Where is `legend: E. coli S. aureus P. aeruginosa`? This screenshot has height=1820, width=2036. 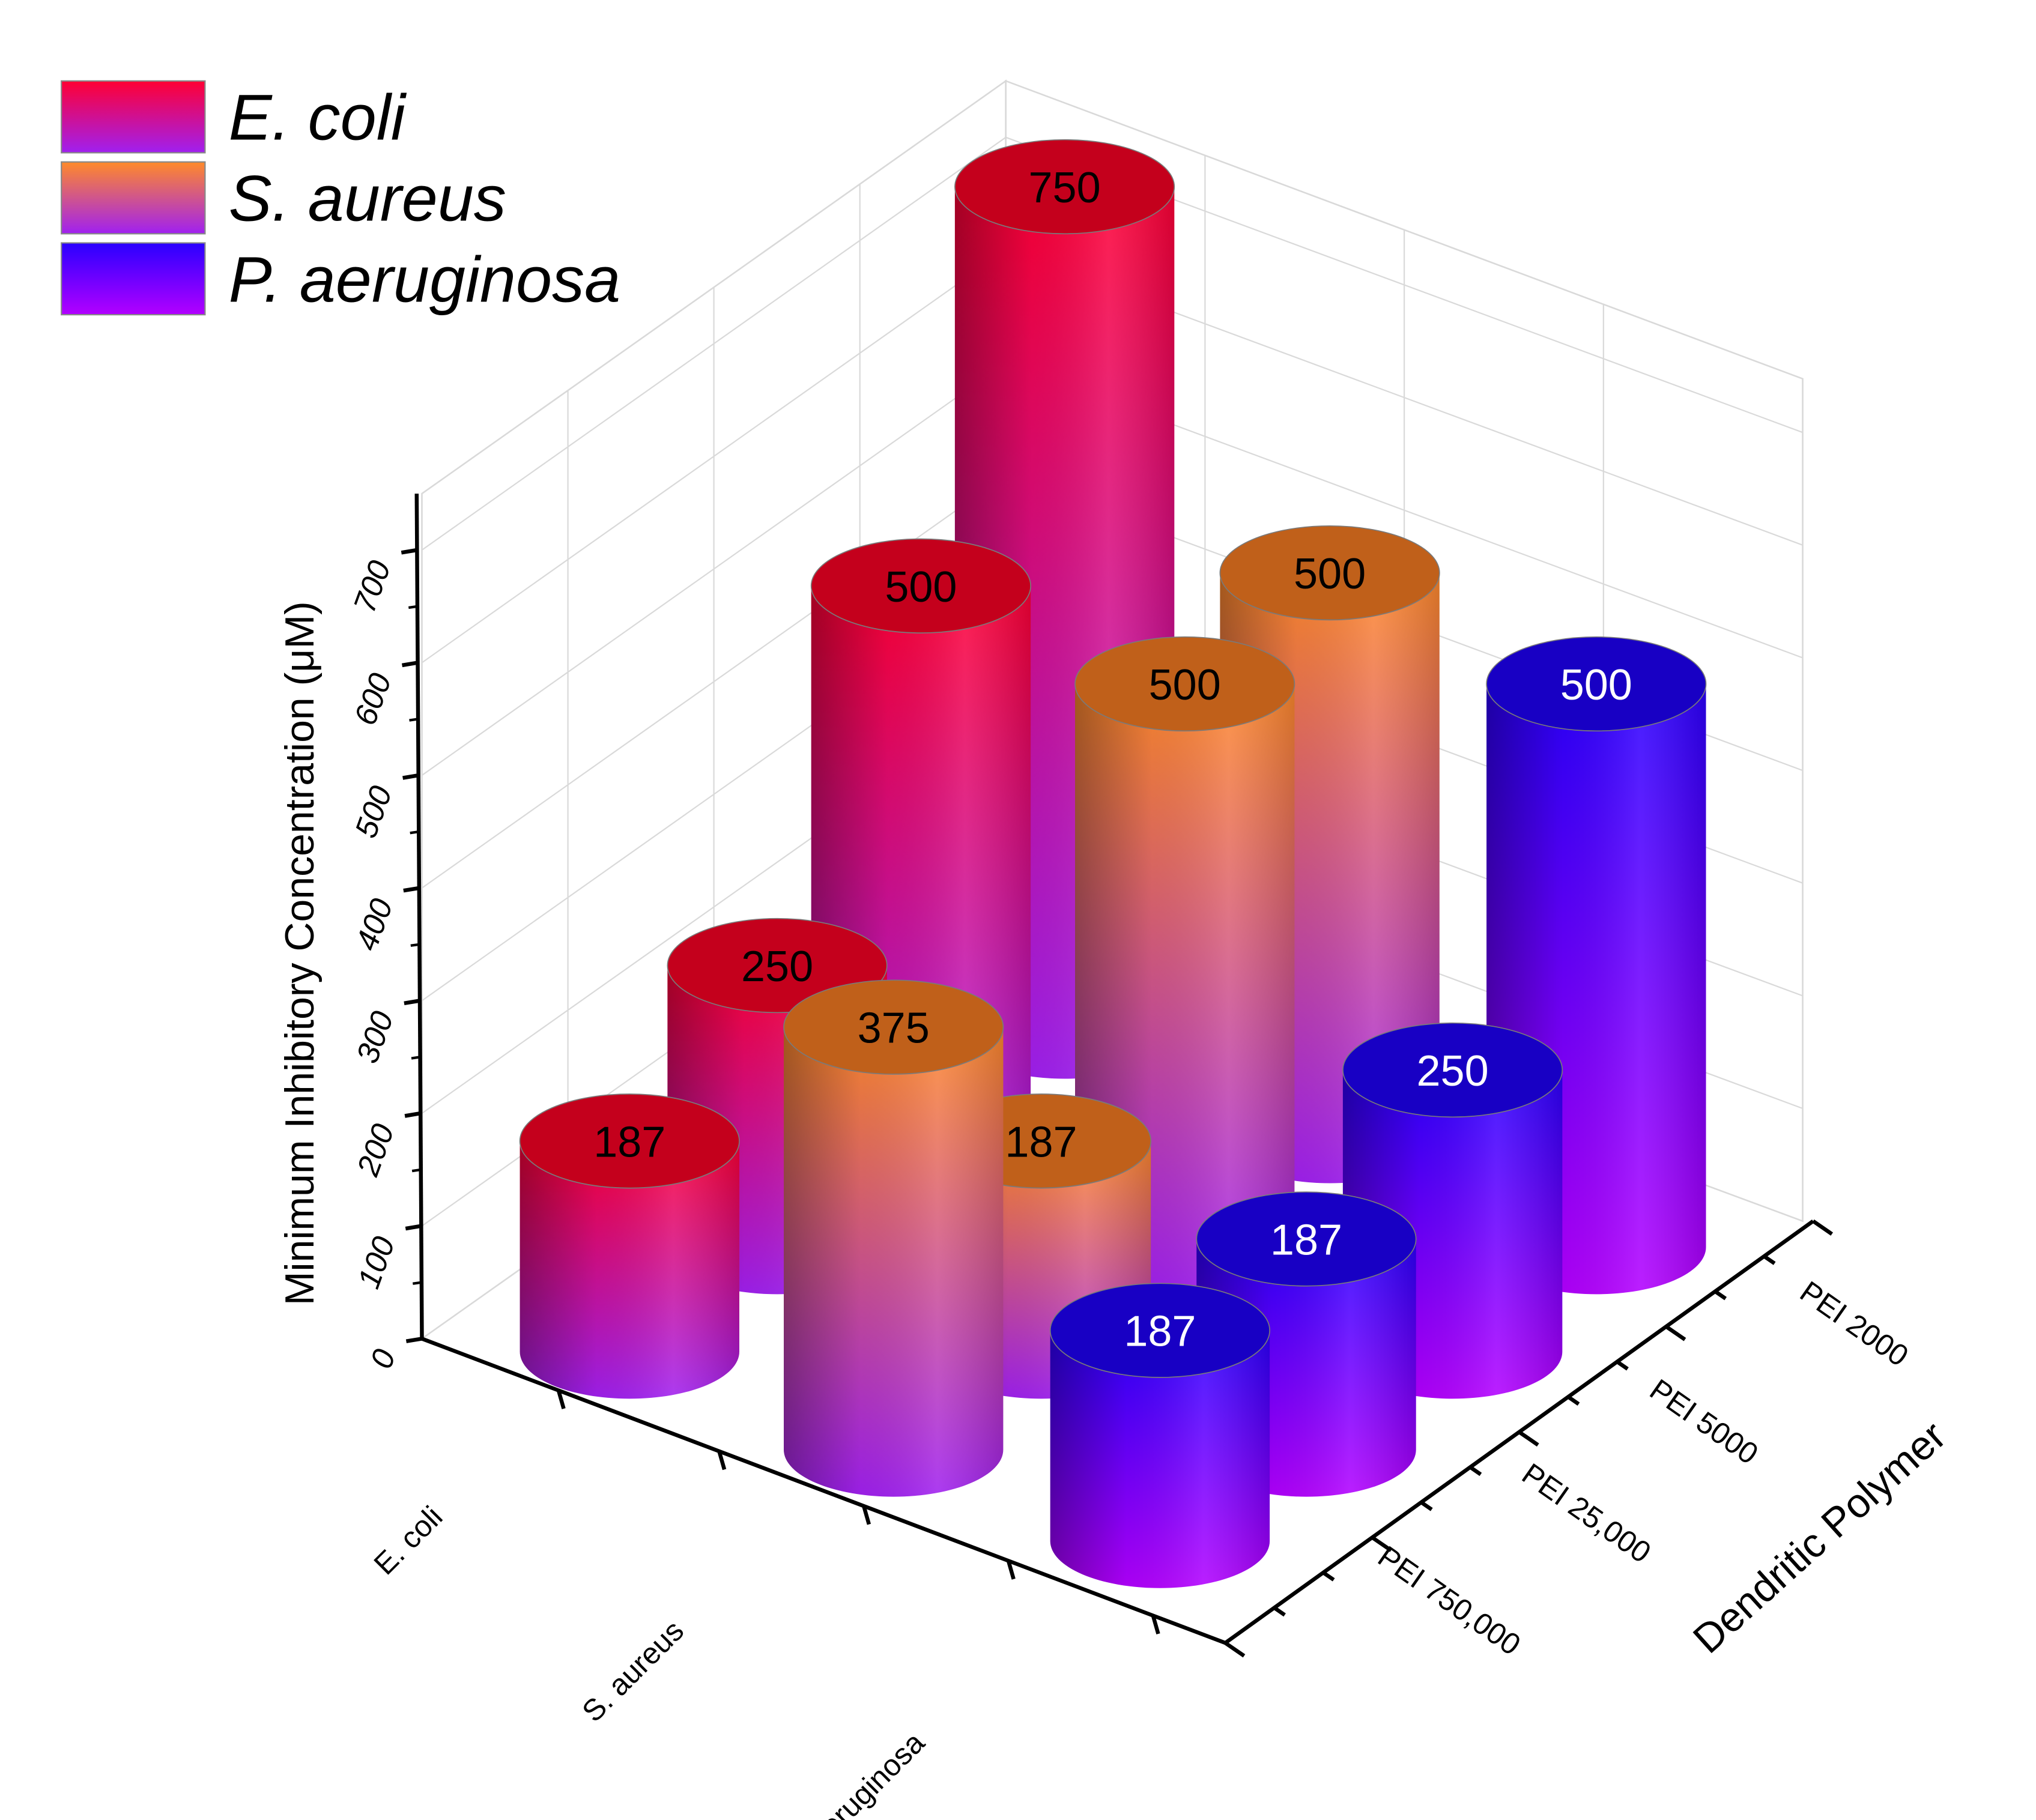 legend: E. coli S. aureus P. aeruginosa is located at coordinates (341, 198).